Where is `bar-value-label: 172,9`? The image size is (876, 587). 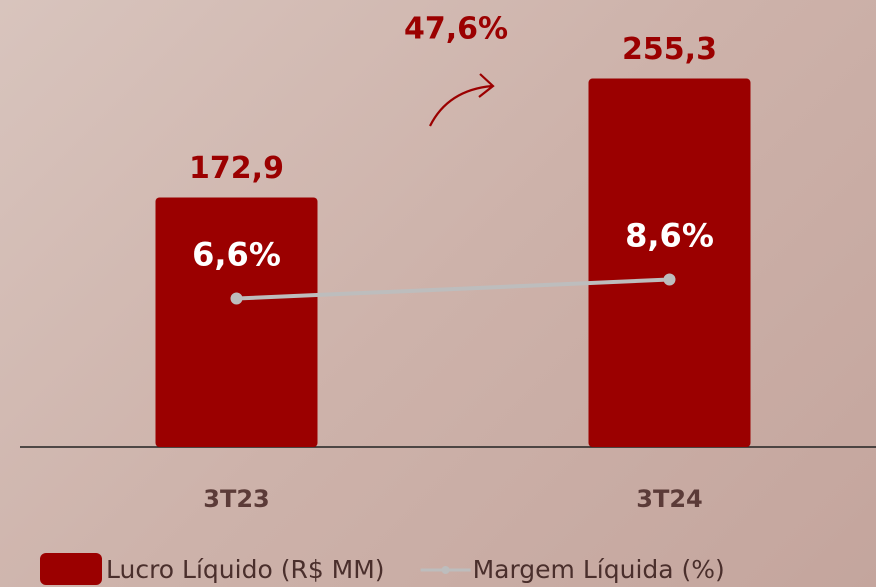
bar-value-label: 172,9 is located at coordinates (236, 168).